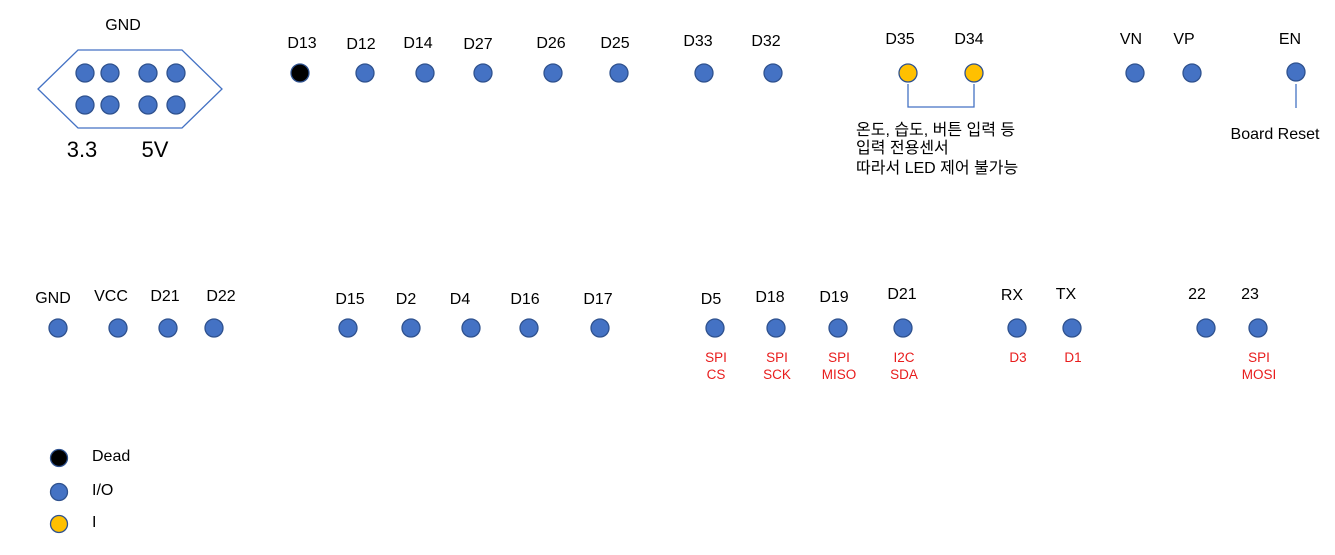  What do you see at coordinates (1131, 39) in the screenshot?
I see `pin-label-vn: VN` at bounding box center [1131, 39].